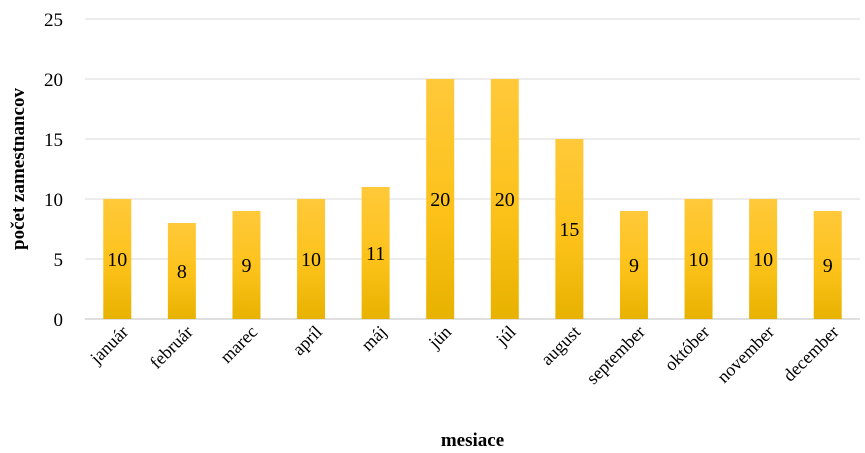  I want to click on data-label: 11, so click(375, 254).